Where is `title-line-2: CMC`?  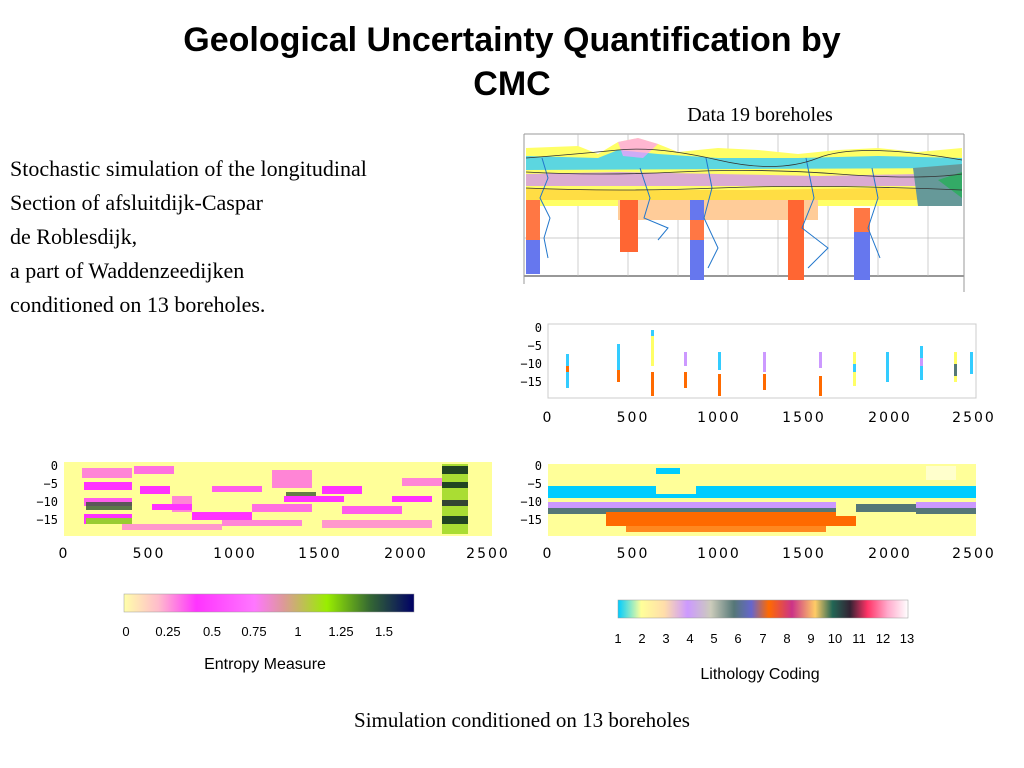
title-line-2: CMC is located at coordinates (512, 84).